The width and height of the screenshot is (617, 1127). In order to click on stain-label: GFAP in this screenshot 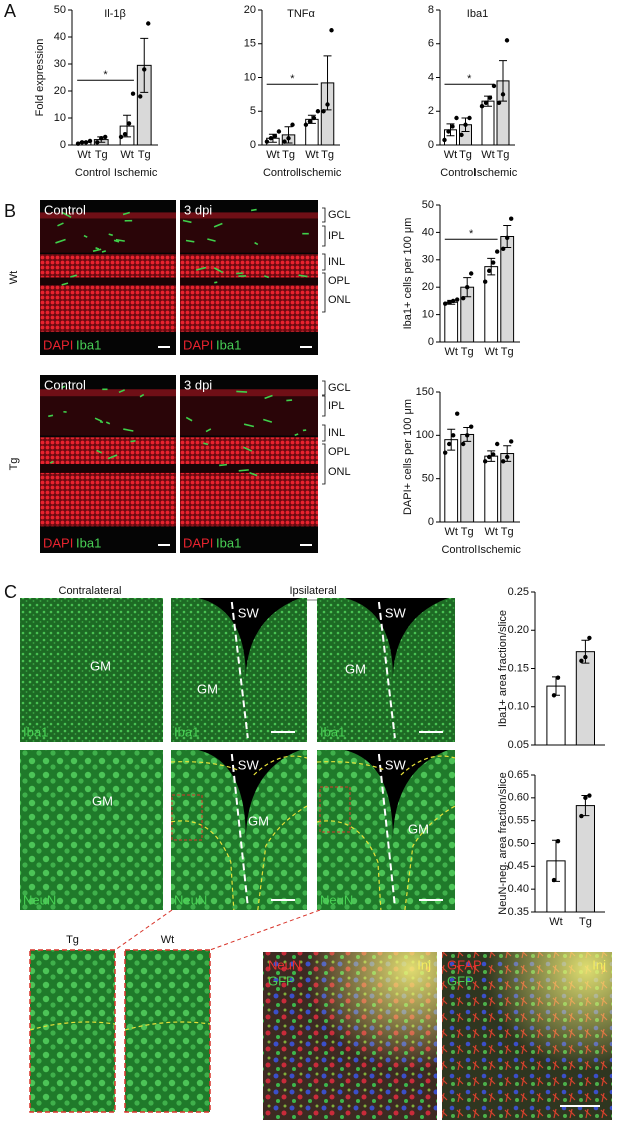, I will do `click(464, 964)`.